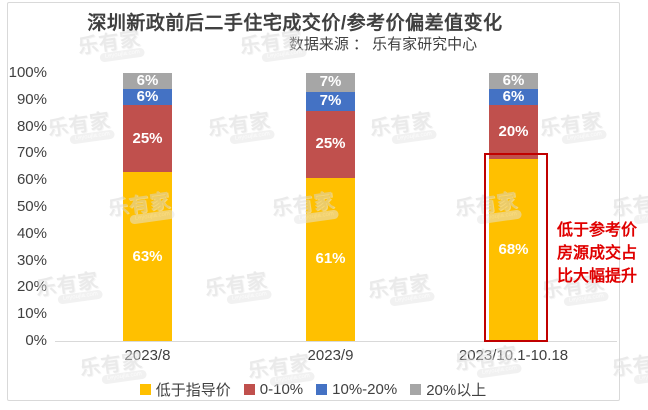 The image size is (648, 410). What do you see at coordinates (36, 340) in the screenshot?
I see `y-axis-tick-label: 0%` at bounding box center [36, 340].